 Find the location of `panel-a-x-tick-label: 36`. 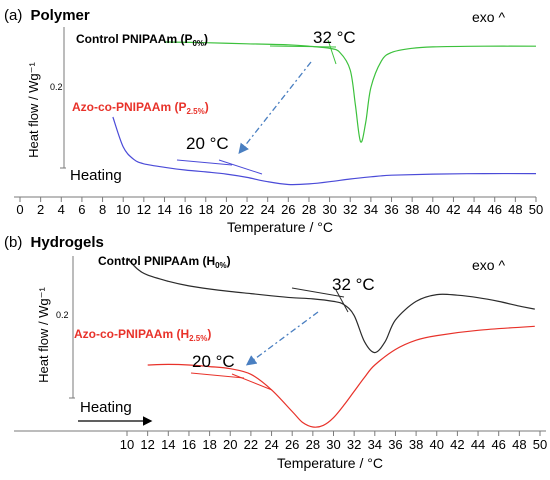

panel-a-x-tick-label: 36 is located at coordinates (391, 209).